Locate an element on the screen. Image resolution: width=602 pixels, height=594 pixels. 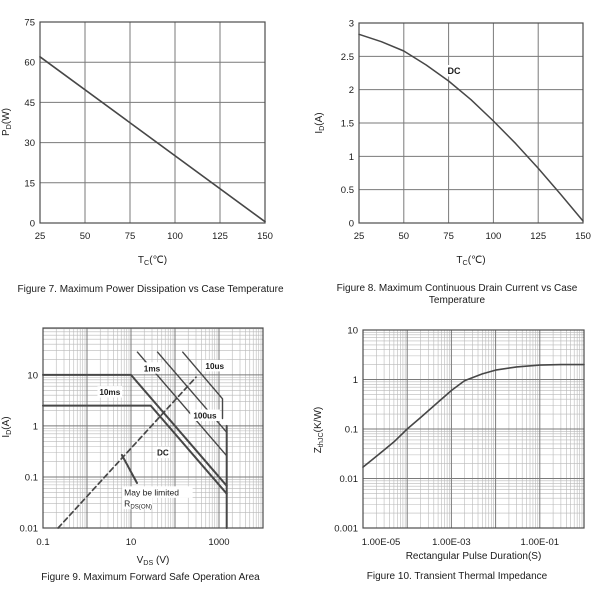
y-tick-label: 3 is located at coordinates (351, 24).